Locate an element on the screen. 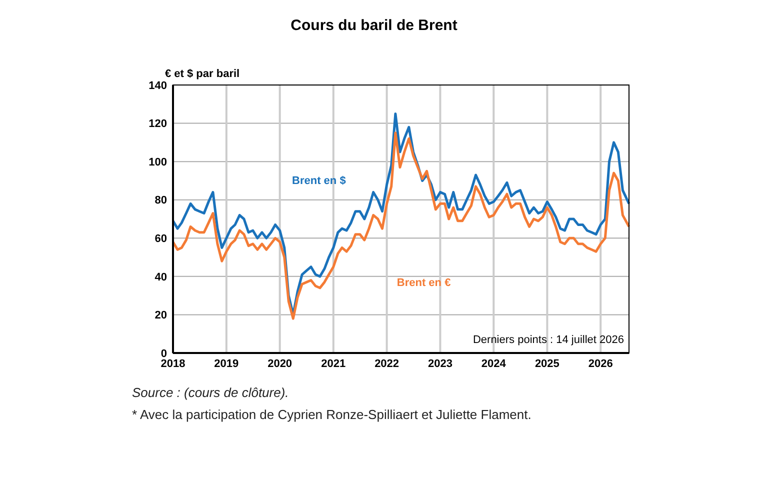  x-tick-label: 2019 is located at coordinates (226, 364).